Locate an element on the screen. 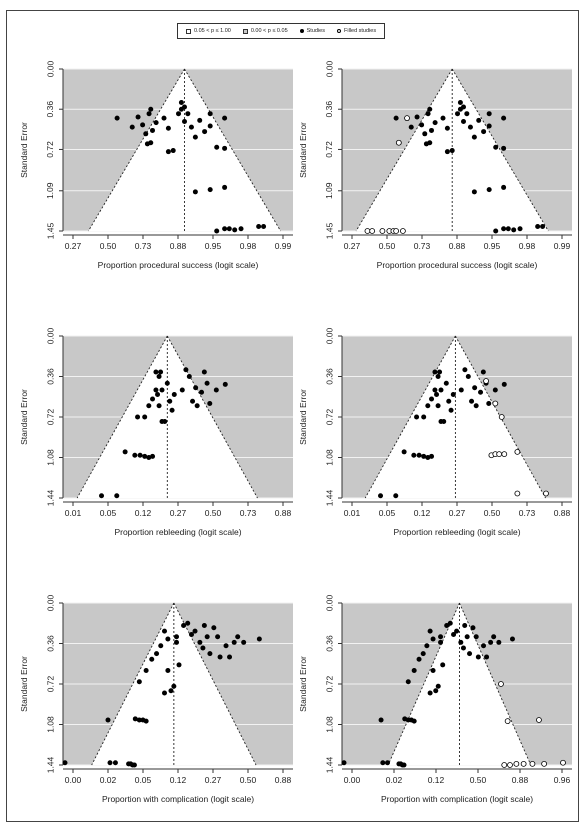  y-tick-label: 0.72 is located at coordinates (50, 416).